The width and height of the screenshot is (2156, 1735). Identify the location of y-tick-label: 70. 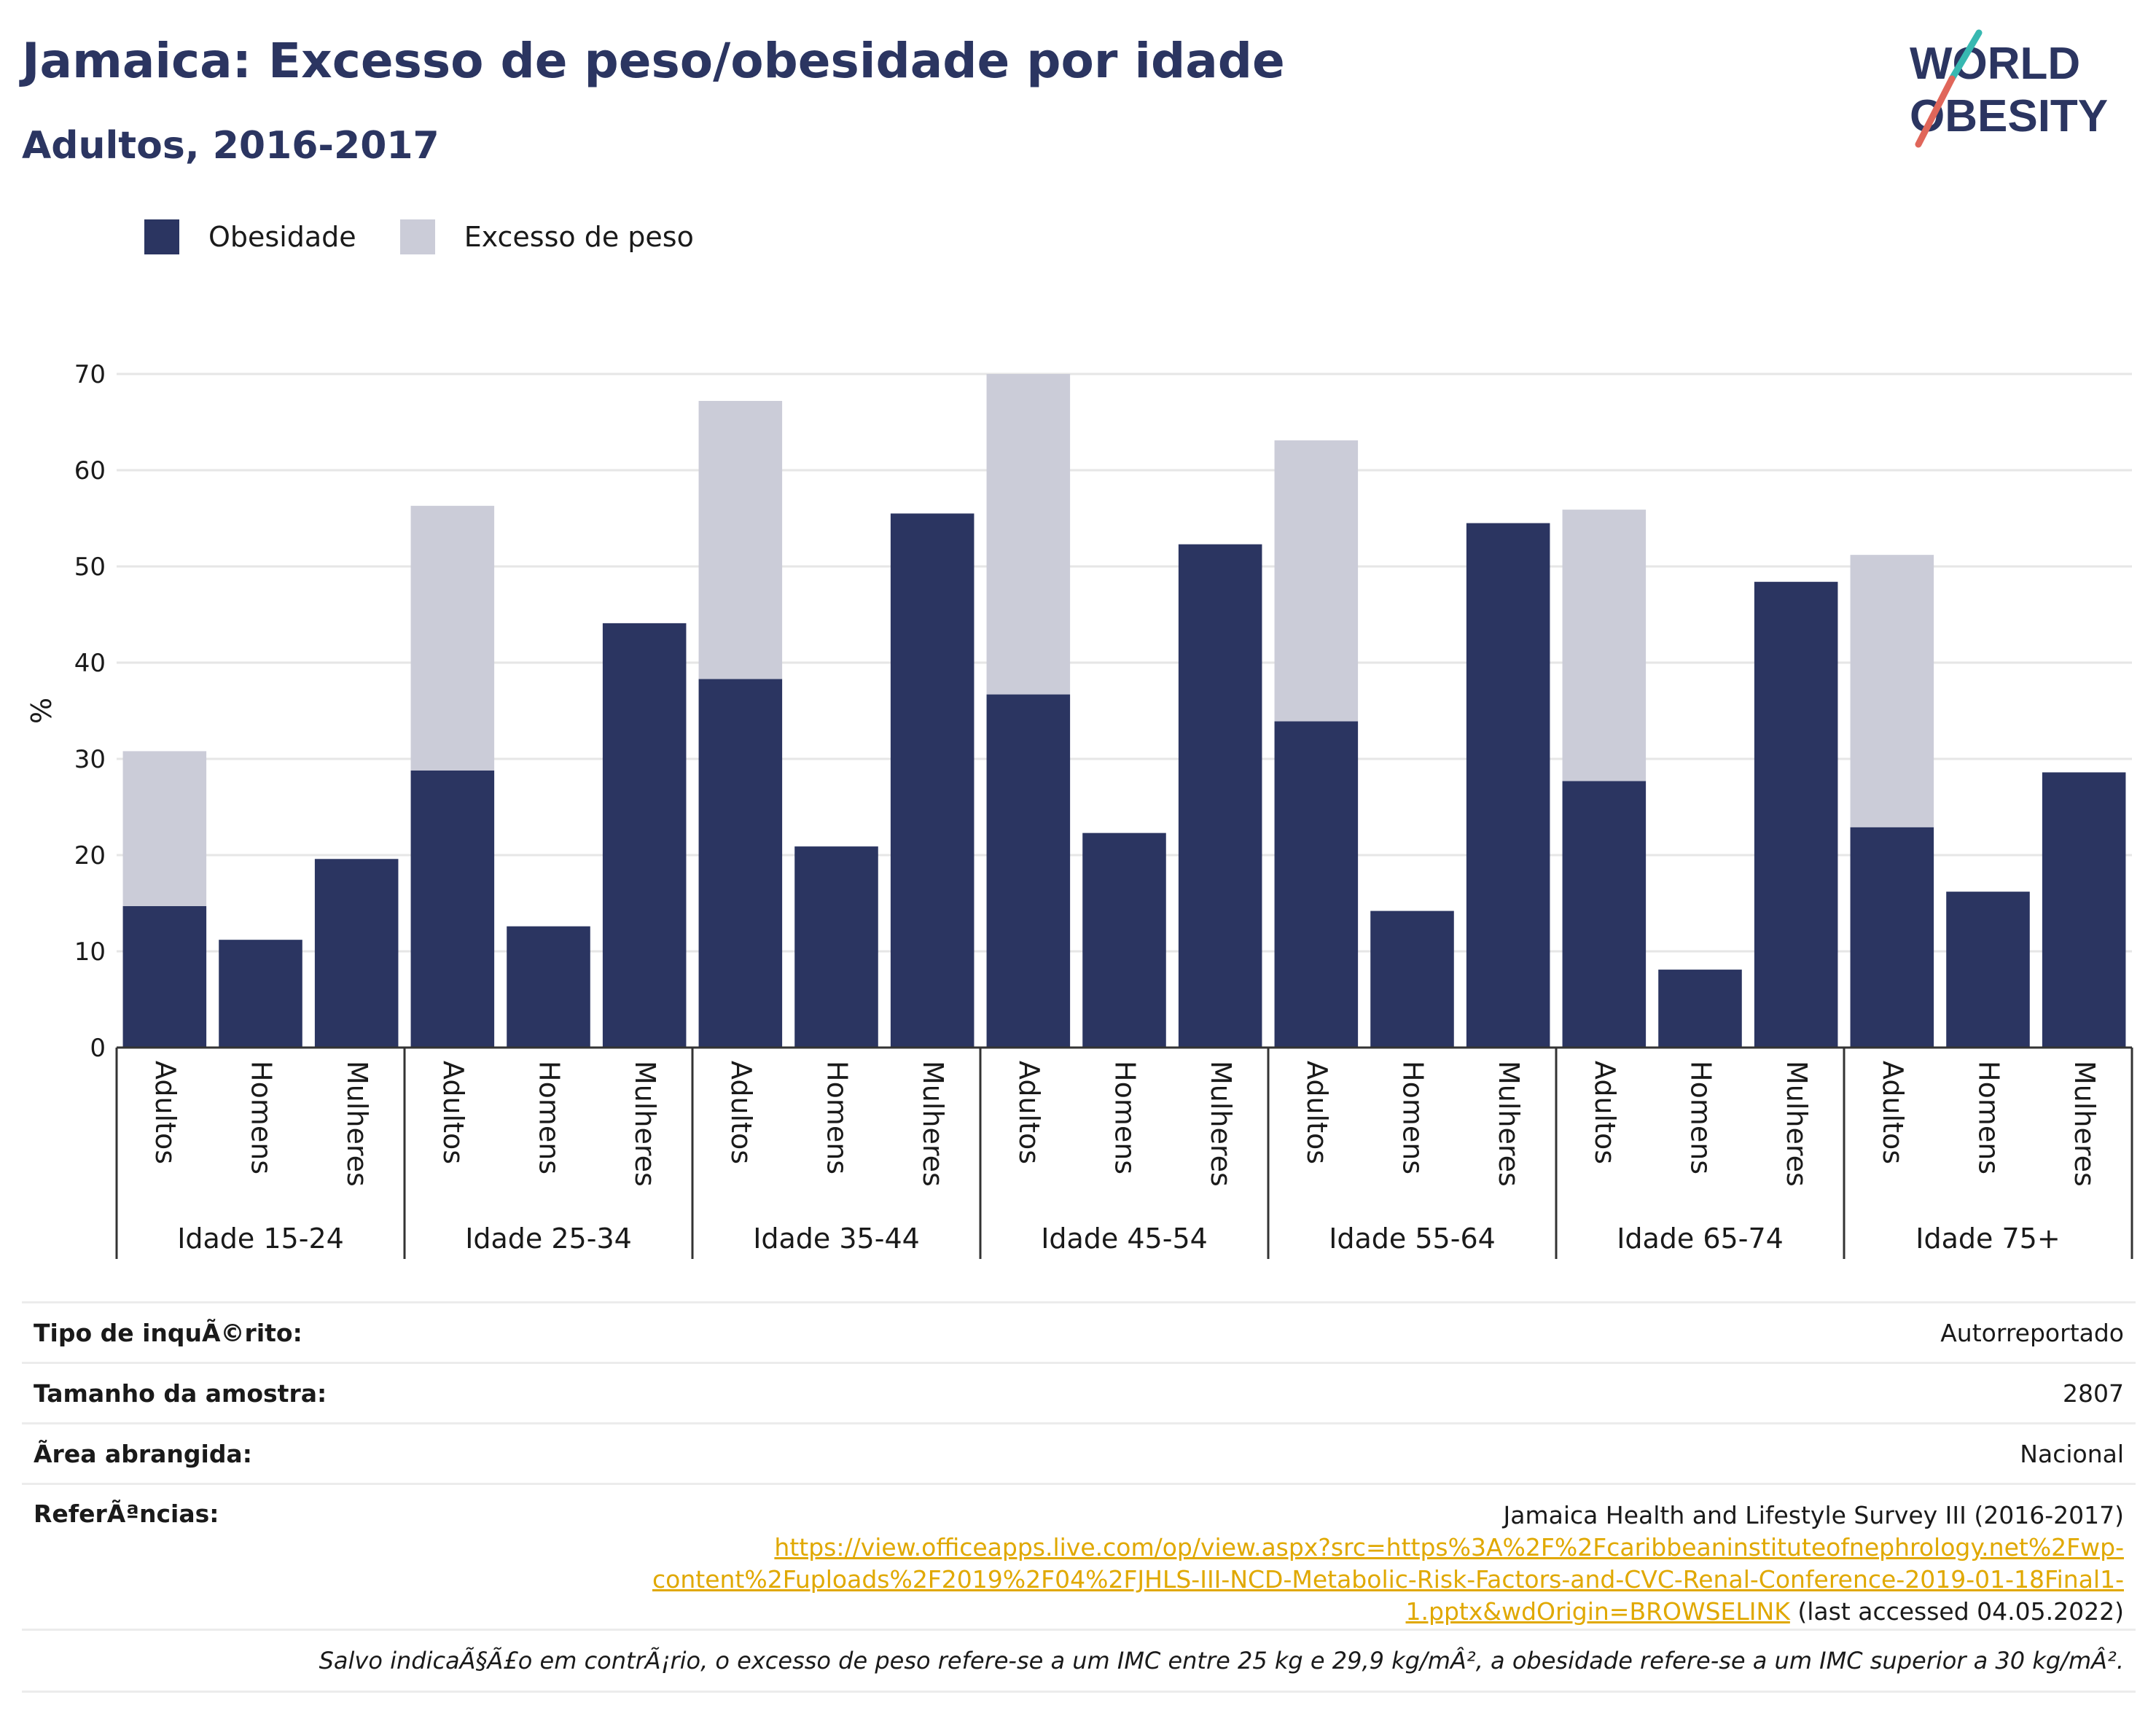
(90, 374).